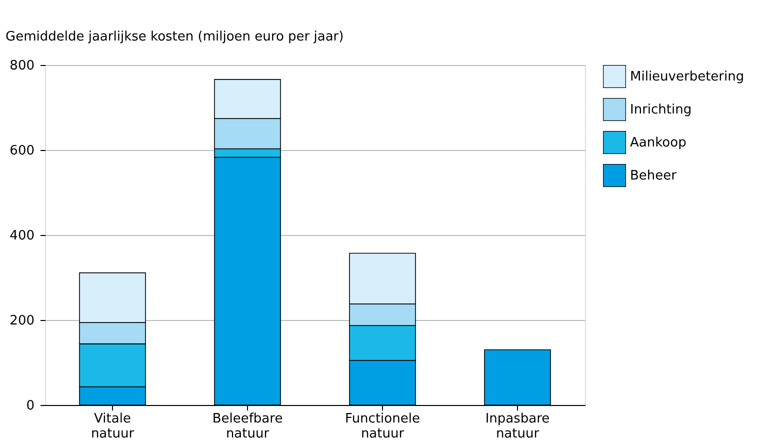  What do you see at coordinates (22, 151) in the screenshot?
I see `y-tick-label: 600` at bounding box center [22, 151].